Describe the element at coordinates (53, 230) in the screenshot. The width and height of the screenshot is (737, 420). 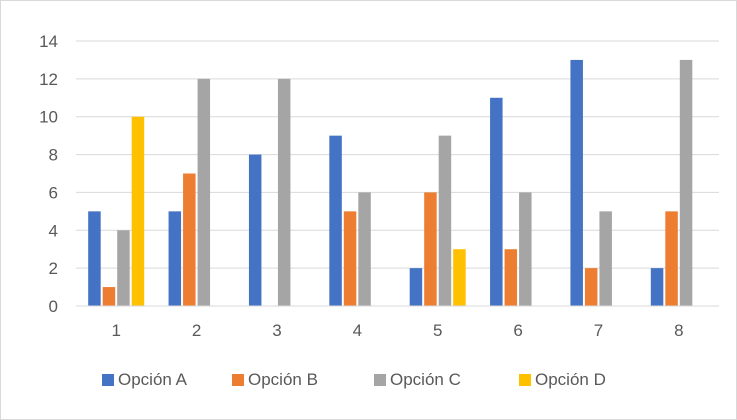
I see `y-tick-label: 4` at that location.